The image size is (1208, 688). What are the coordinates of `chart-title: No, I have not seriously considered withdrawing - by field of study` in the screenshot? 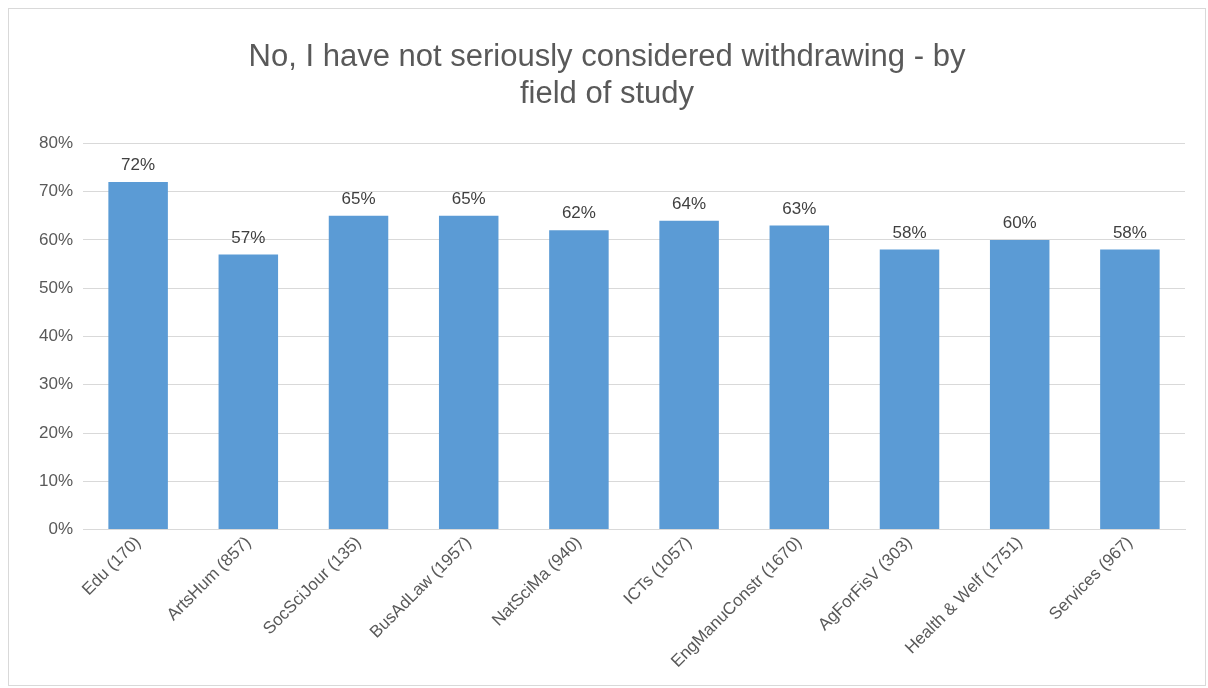 It's located at (607, 74).